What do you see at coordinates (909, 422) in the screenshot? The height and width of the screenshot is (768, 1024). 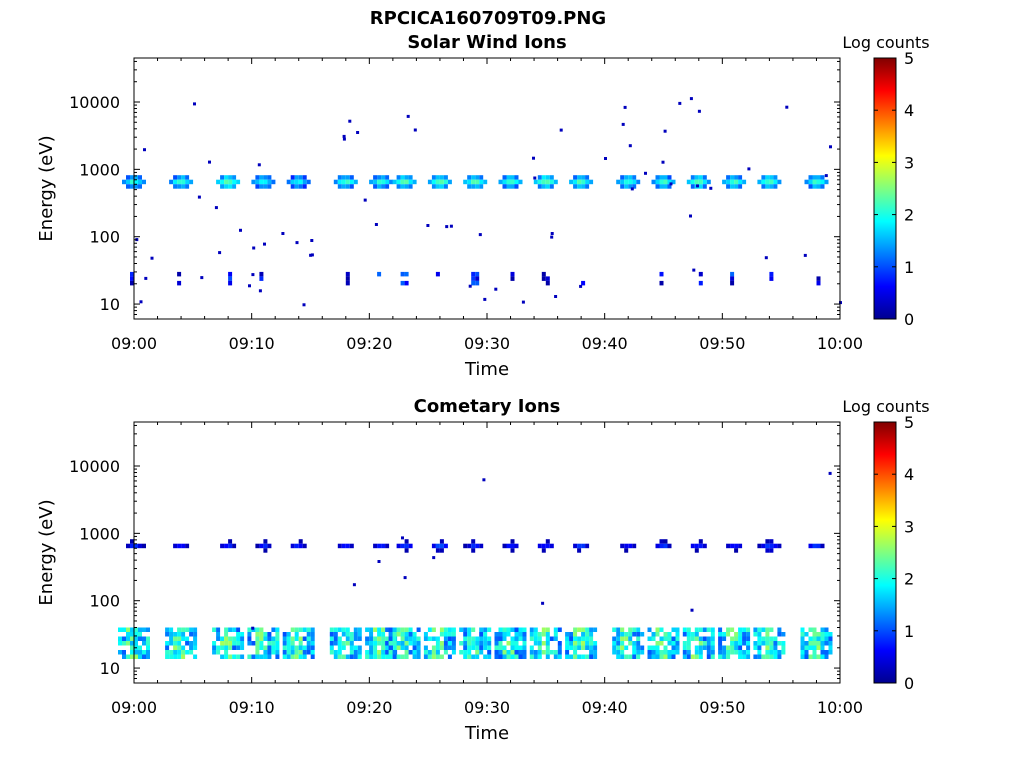 I see `colorbar-tick-label: 5` at bounding box center [909, 422].